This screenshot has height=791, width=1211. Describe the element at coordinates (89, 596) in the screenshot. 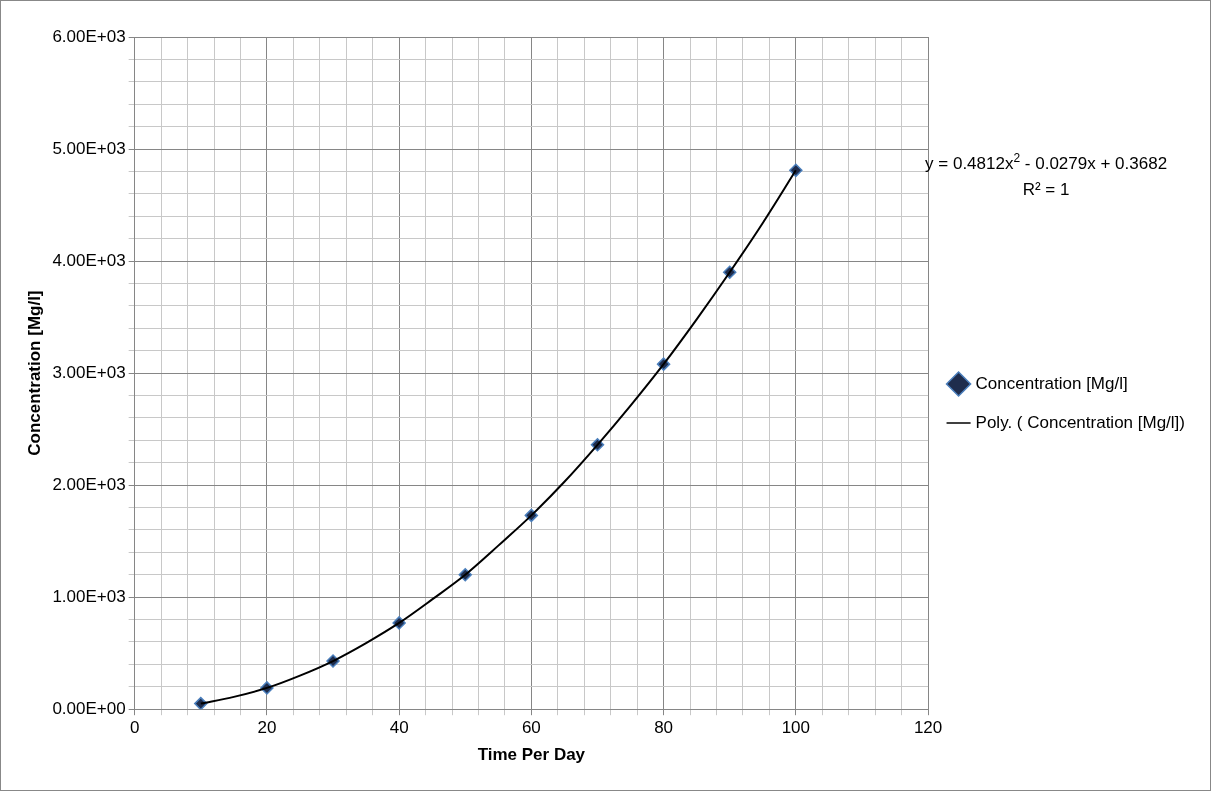

I see `y-tick-label: 1.00E+03` at that location.